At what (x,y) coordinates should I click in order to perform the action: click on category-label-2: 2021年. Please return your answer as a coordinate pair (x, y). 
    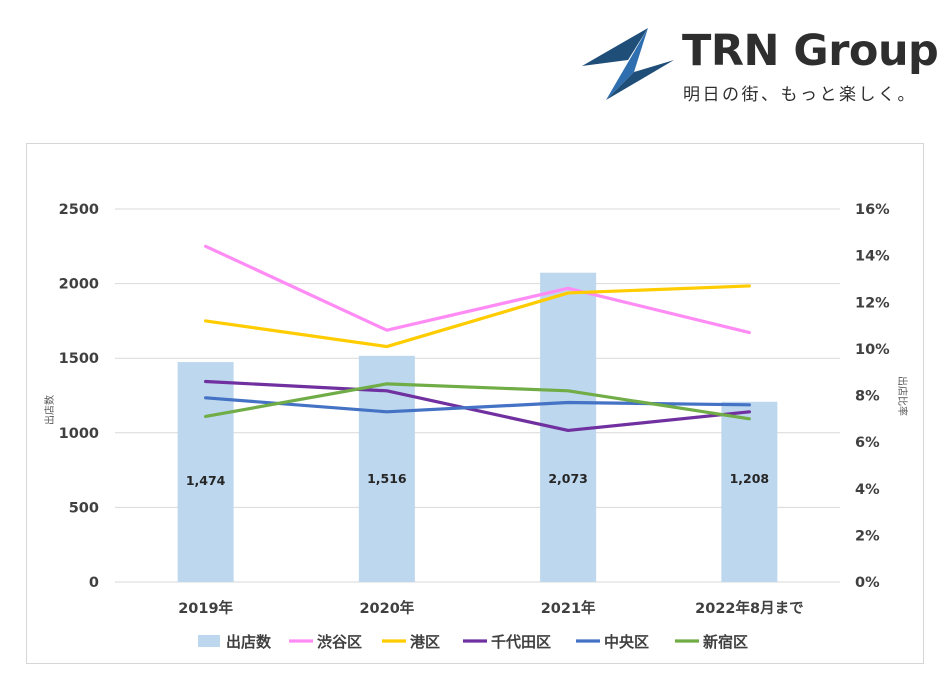
    Looking at the image, I should click on (568, 608).